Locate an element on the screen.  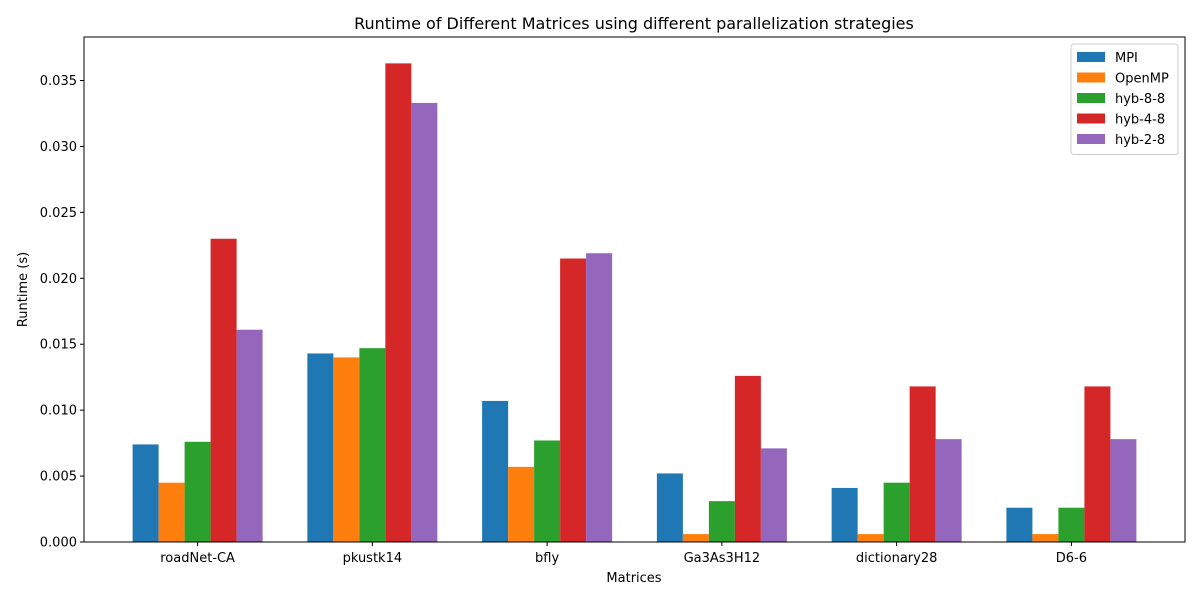
legend-box is located at coordinates (1124, 99).